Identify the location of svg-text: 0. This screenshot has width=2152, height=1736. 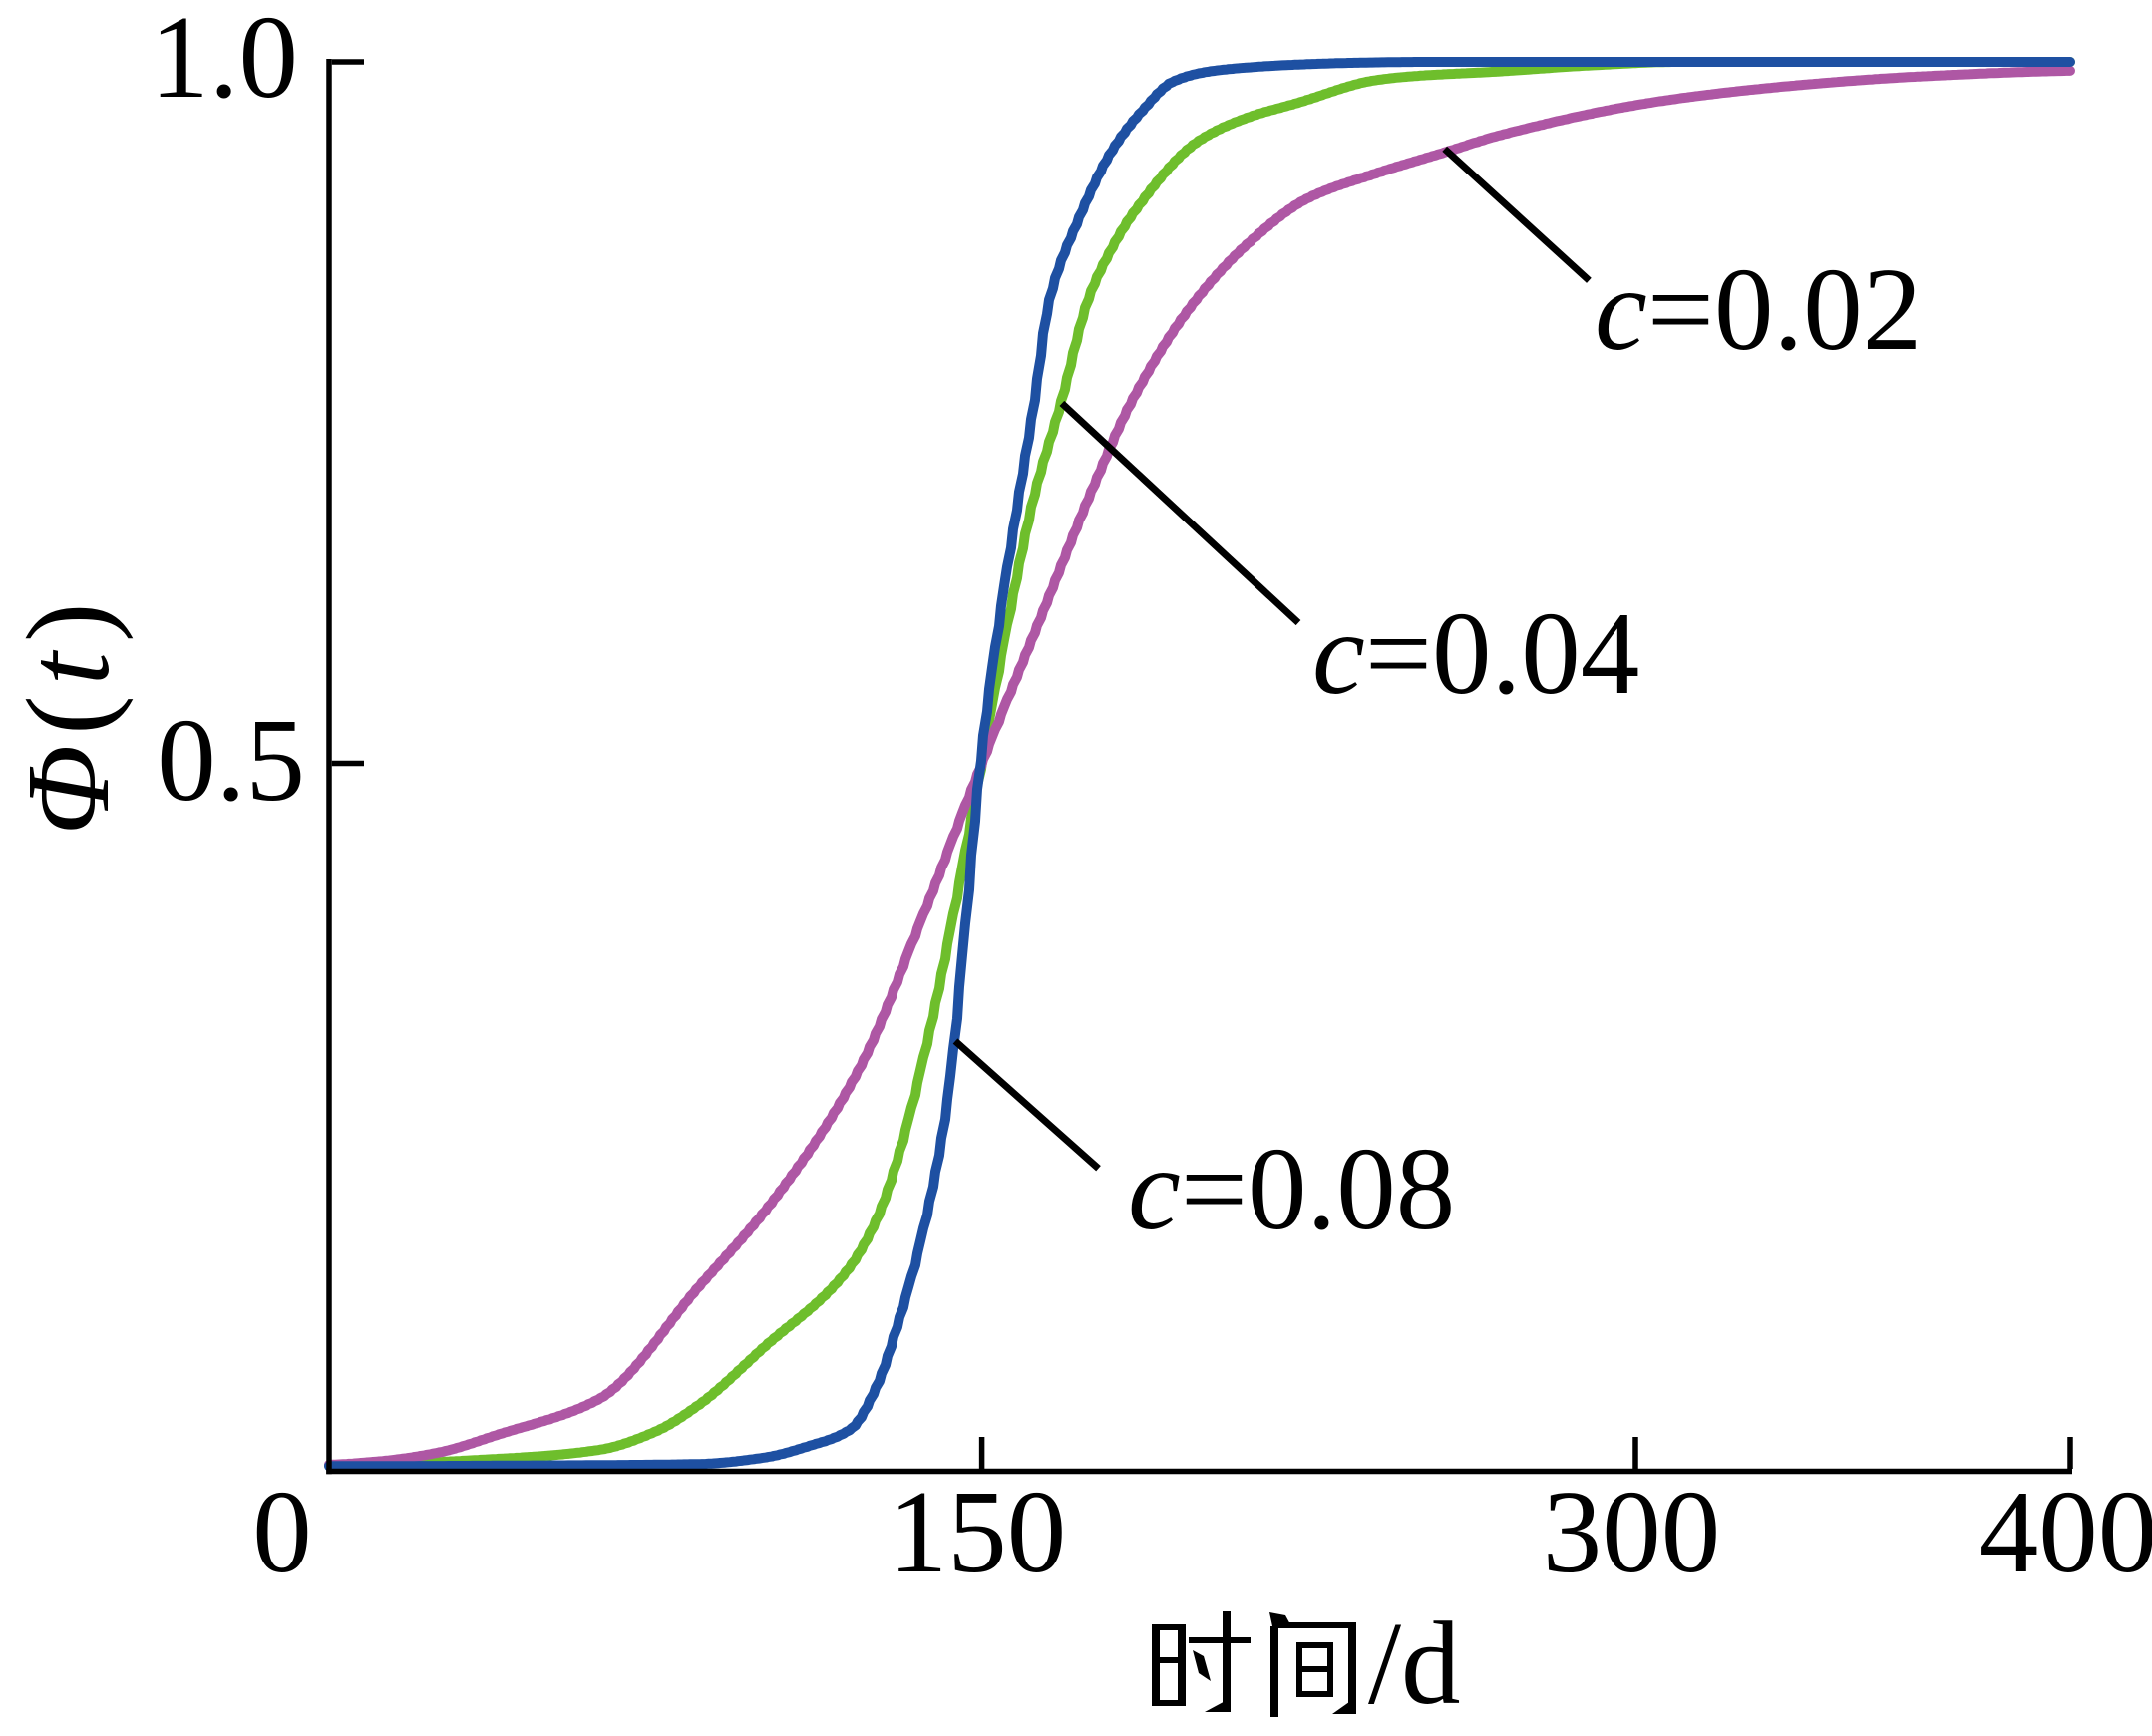
(282, 1531).